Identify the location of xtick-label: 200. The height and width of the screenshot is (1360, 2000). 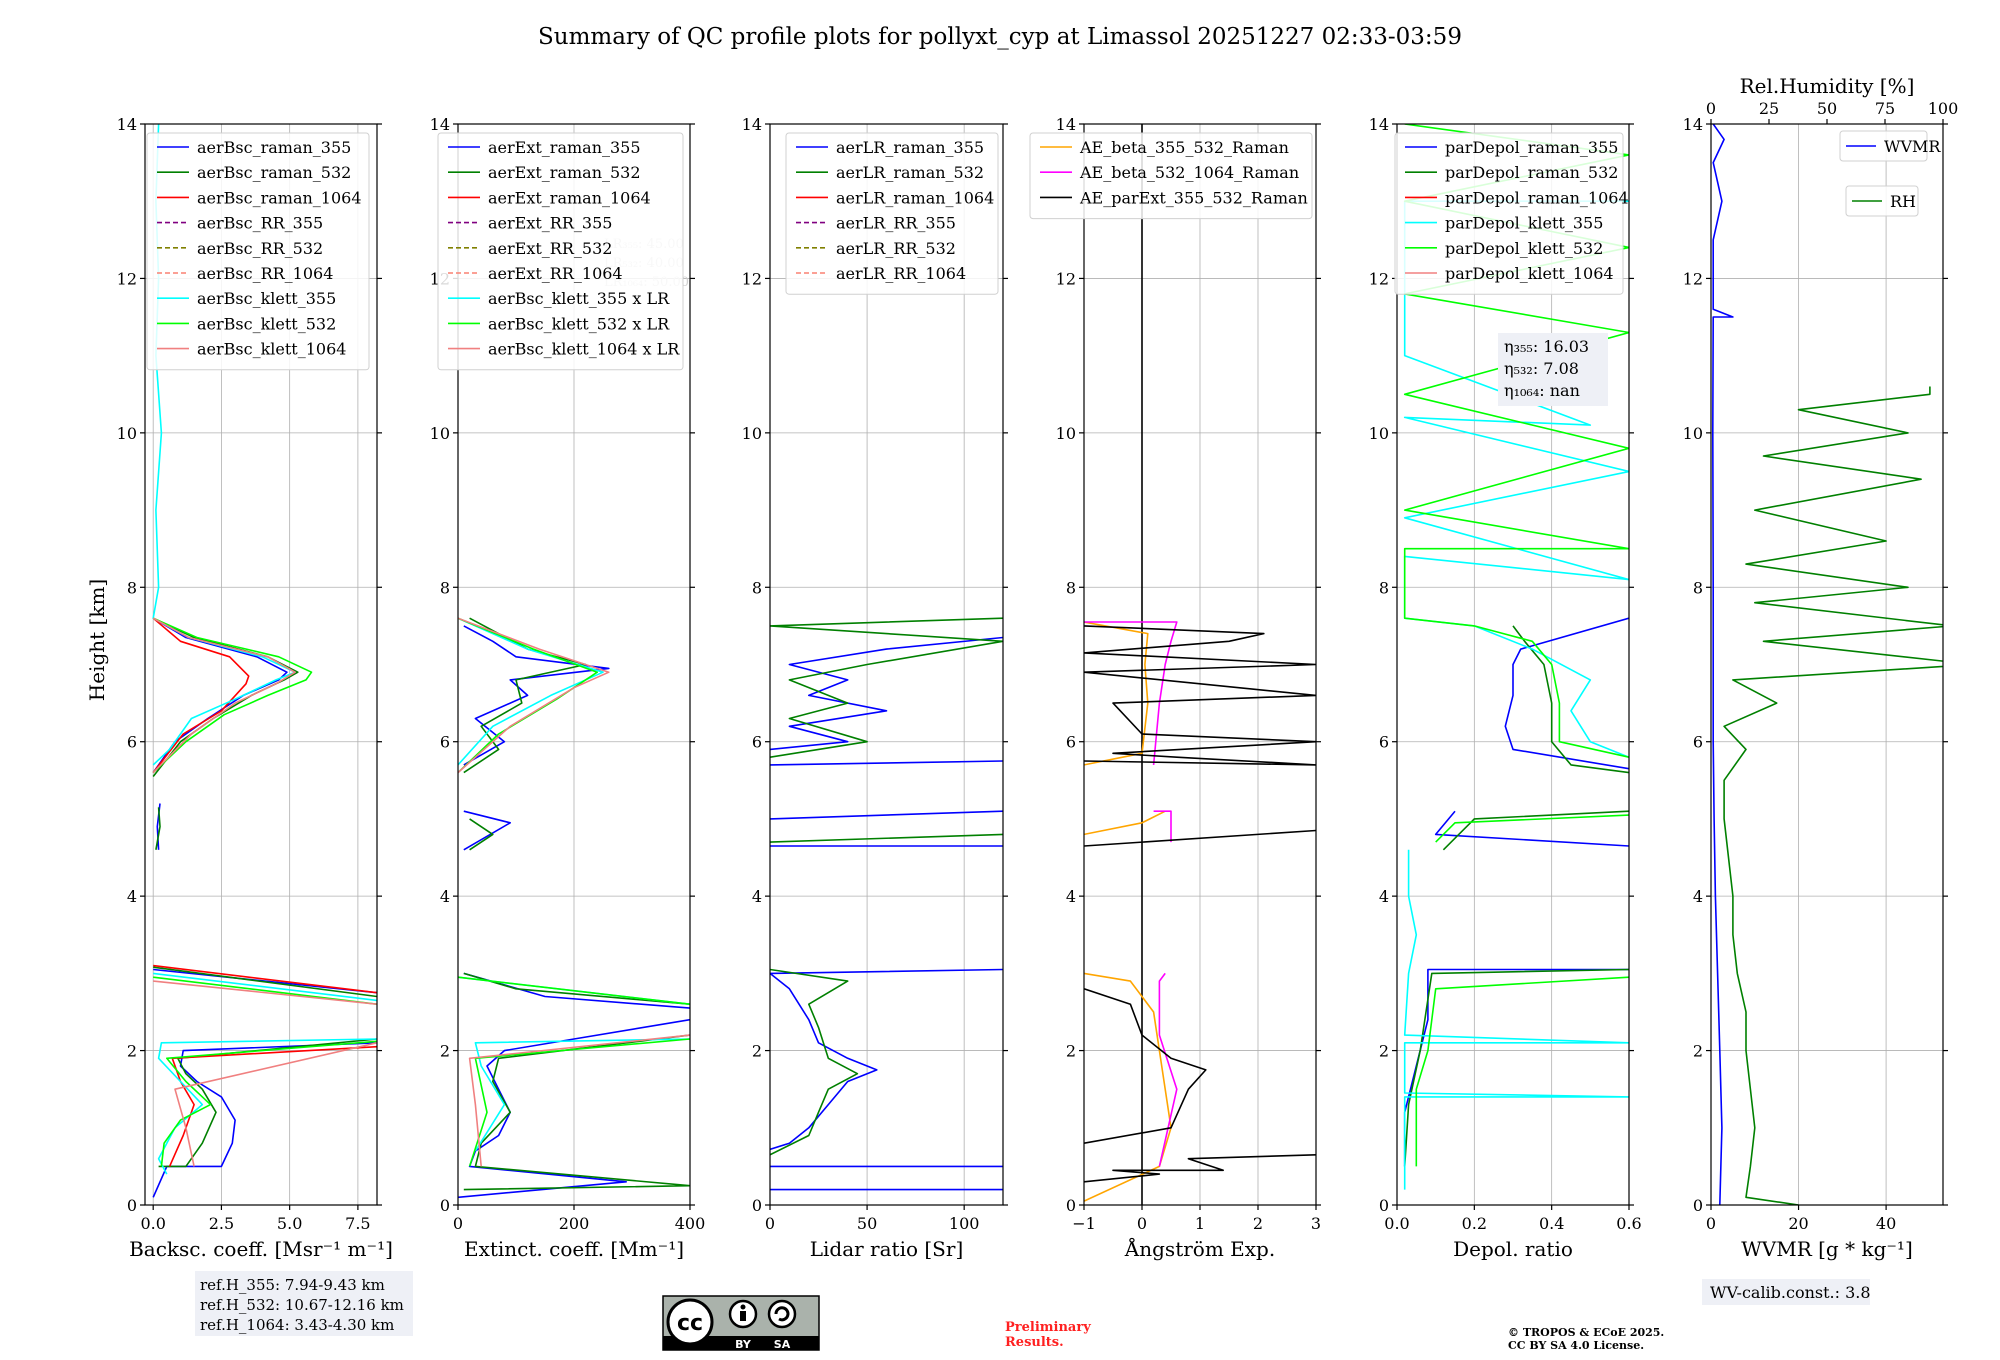
(574, 1223).